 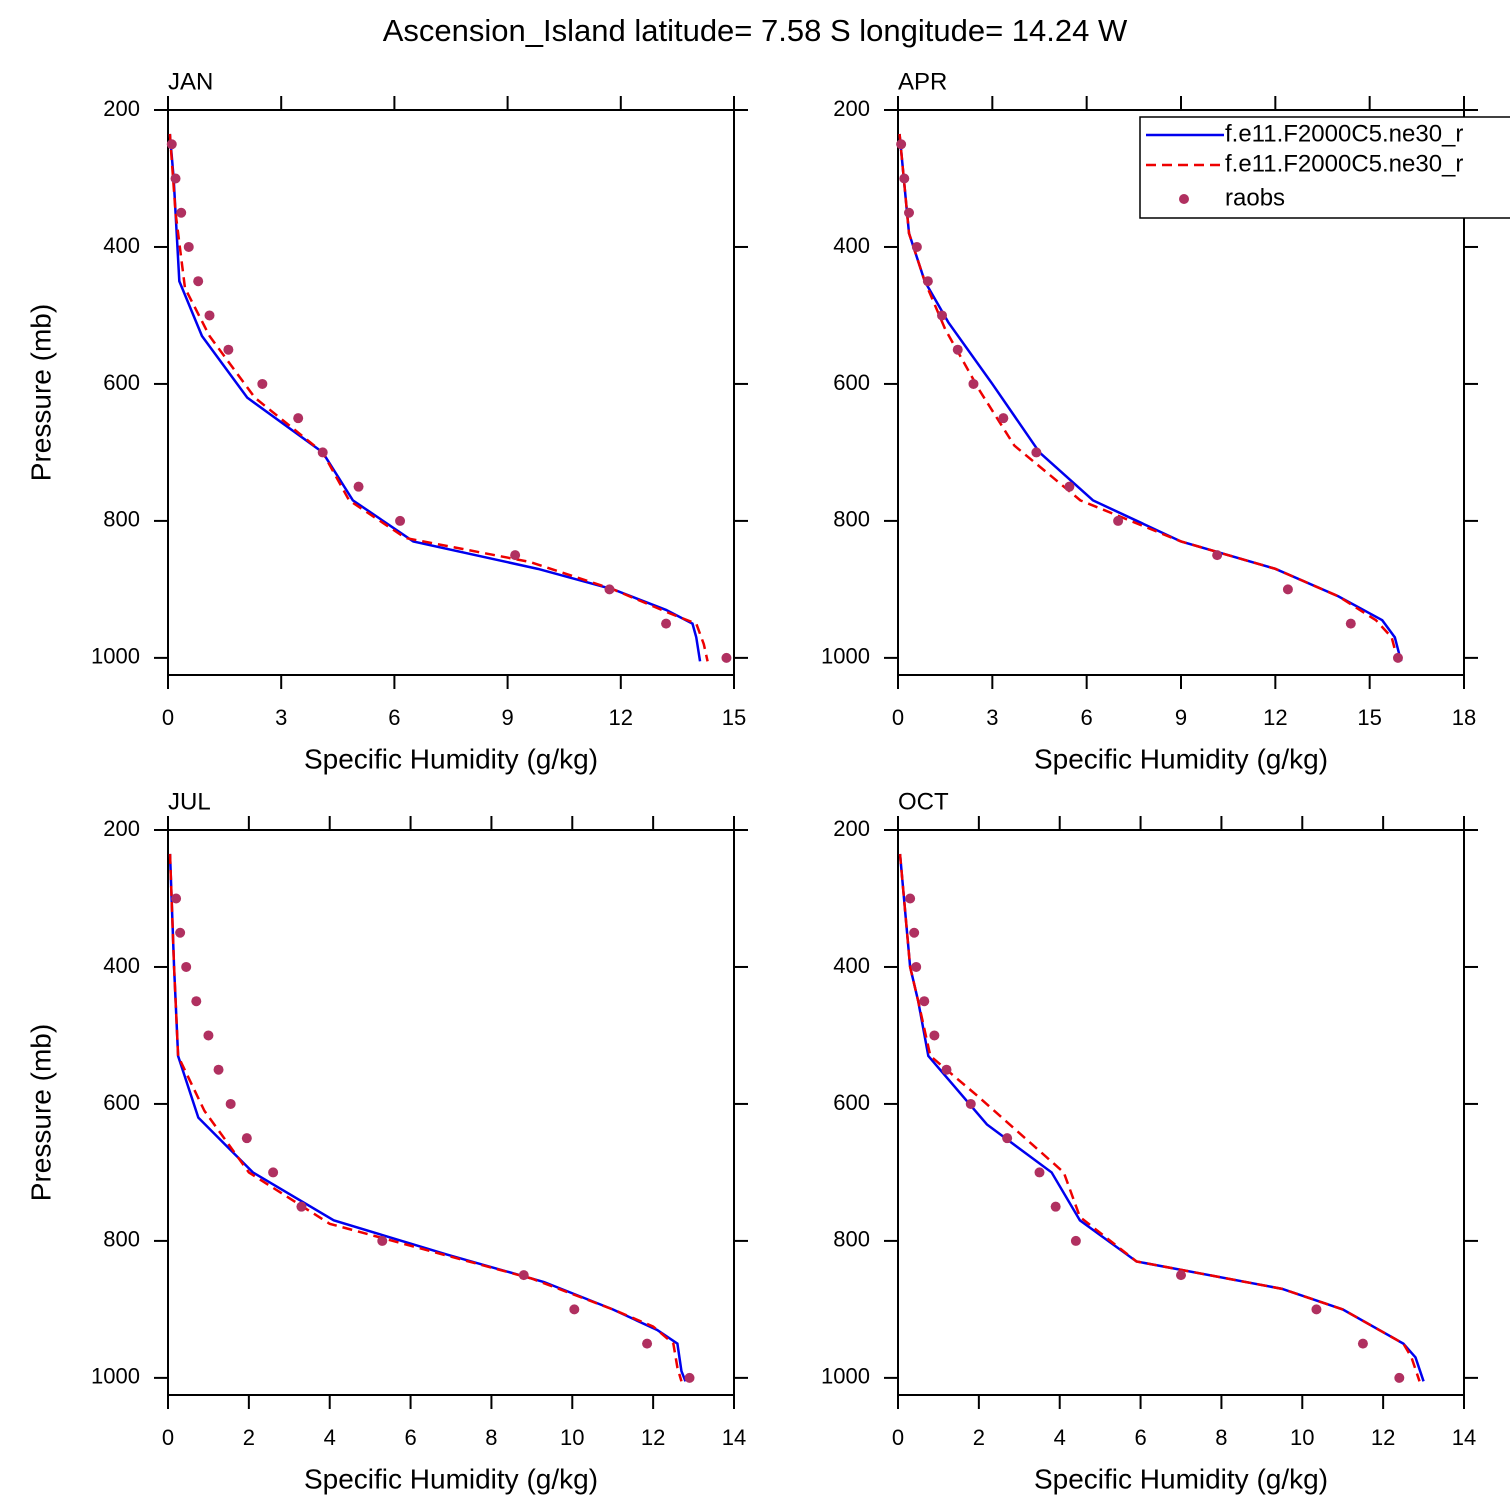 What do you see at coordinates (507, 717) in the screenshot?
I see `x-tick-label: 9` at bounding box center [507, 717].